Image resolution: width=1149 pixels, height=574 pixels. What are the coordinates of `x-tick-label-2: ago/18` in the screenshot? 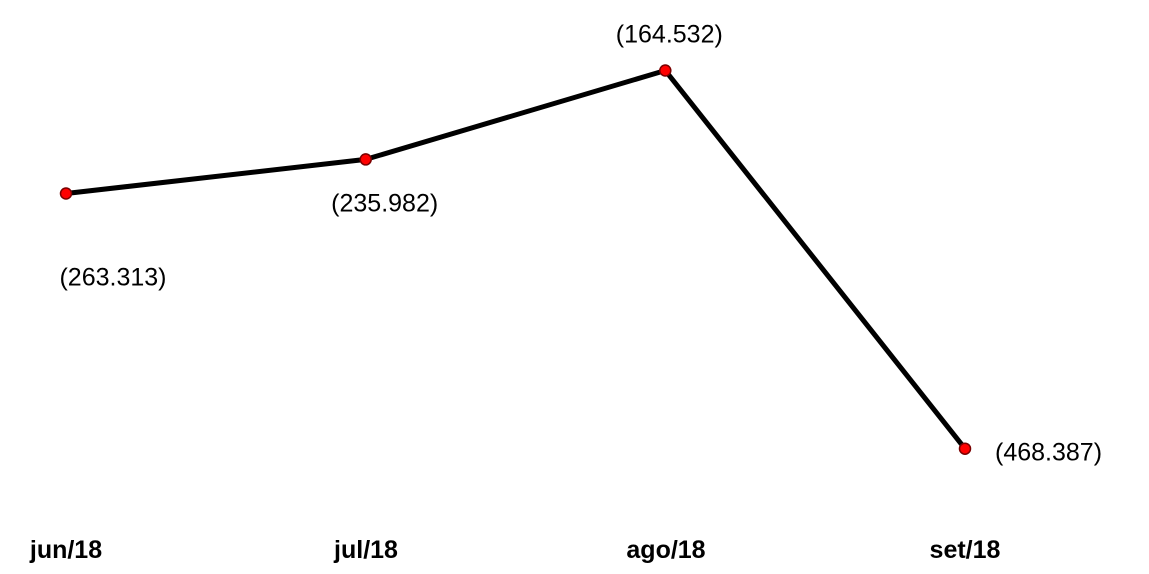 It's located at (665, 550).